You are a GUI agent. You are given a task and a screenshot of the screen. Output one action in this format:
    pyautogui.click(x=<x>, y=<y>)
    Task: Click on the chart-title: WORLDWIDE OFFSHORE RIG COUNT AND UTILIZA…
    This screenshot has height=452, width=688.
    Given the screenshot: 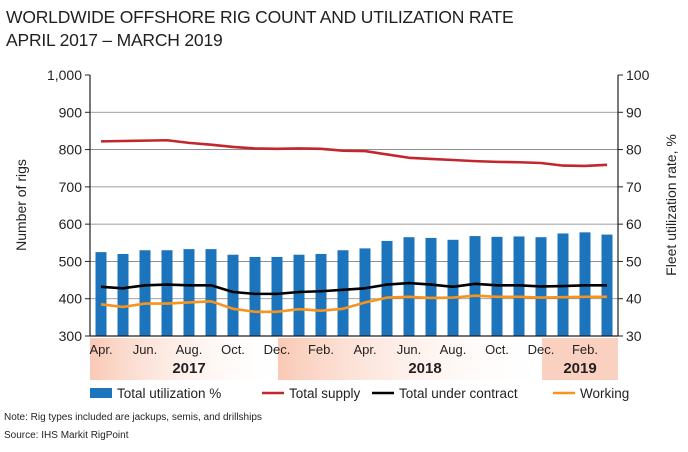 What is the action you would take?
    pyautogui.click(x=260, y=29)
    